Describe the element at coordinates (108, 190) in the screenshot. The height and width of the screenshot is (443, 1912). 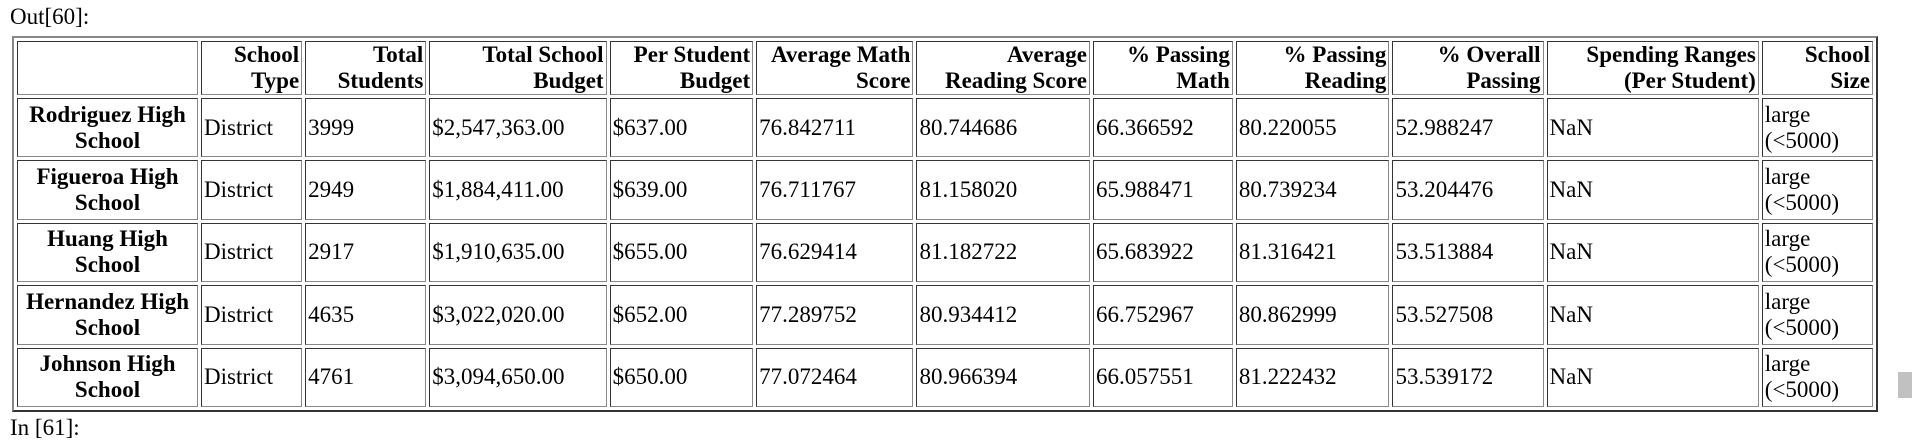
I see `row-index-cell: Figueroa High School` at that location.